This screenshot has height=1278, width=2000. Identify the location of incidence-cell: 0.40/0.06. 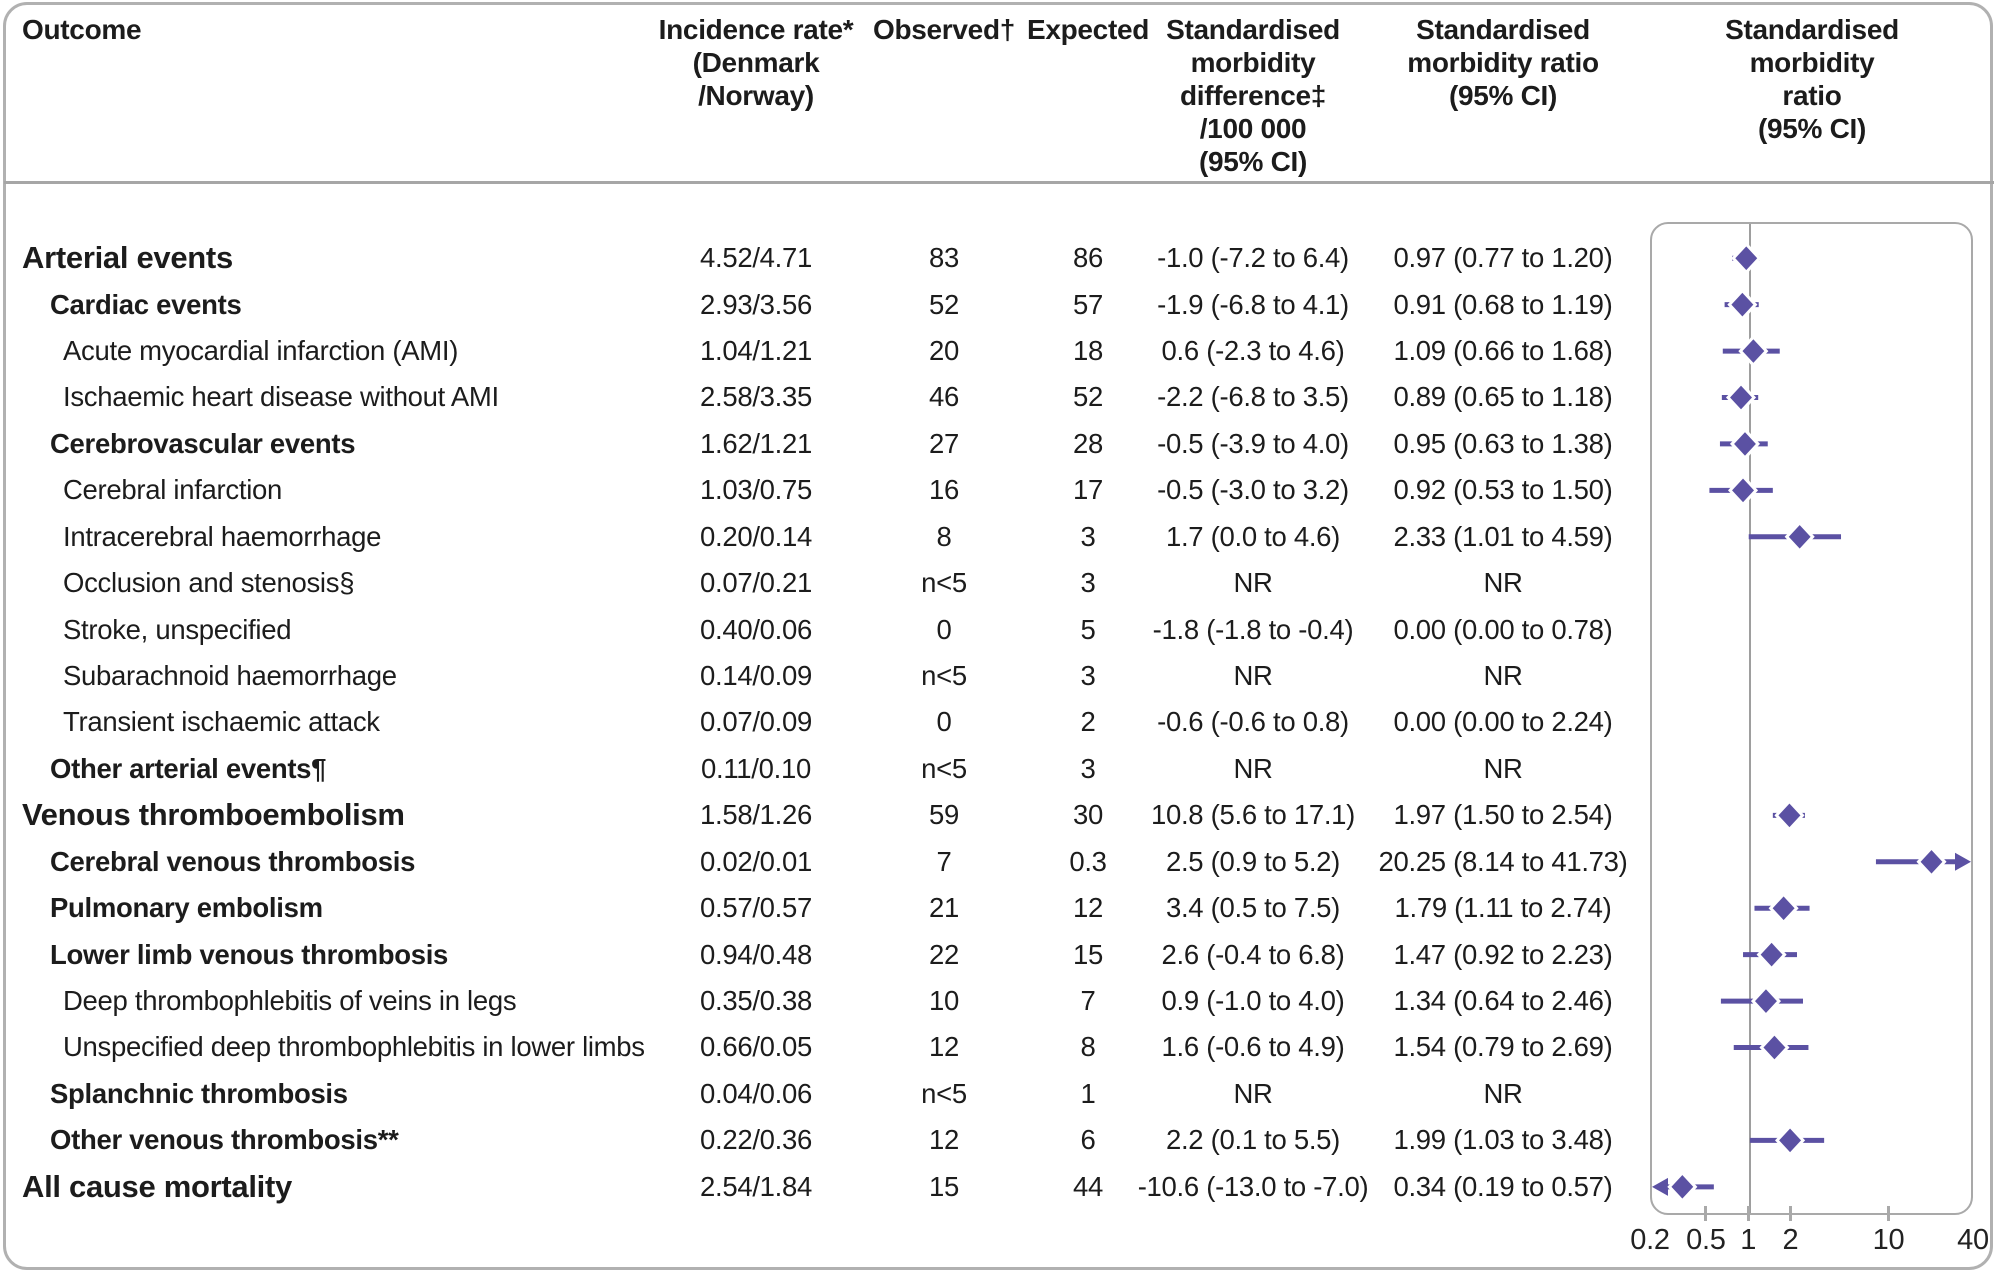
(756, 629).